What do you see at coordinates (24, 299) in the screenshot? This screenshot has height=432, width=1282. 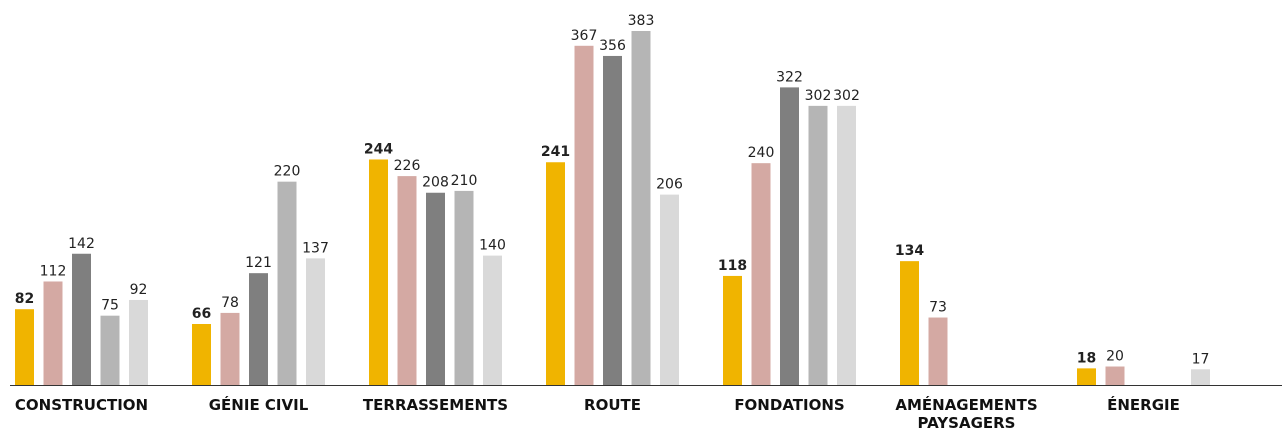 I see `bar-value-label: 82` at bounding box center [24, 299].